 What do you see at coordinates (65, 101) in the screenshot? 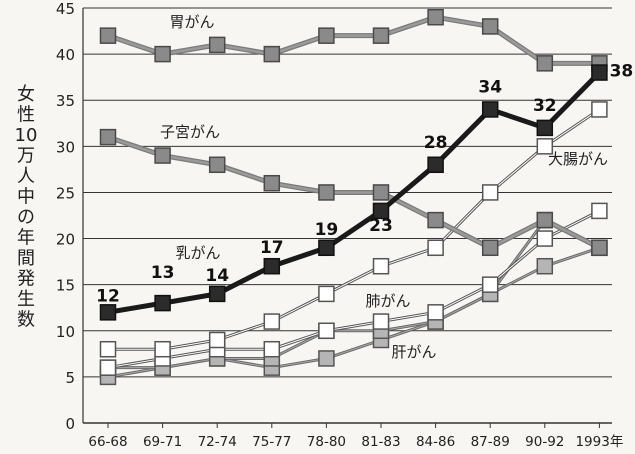
I see `y-tick-label: 35` at bounding box center [65, 101].